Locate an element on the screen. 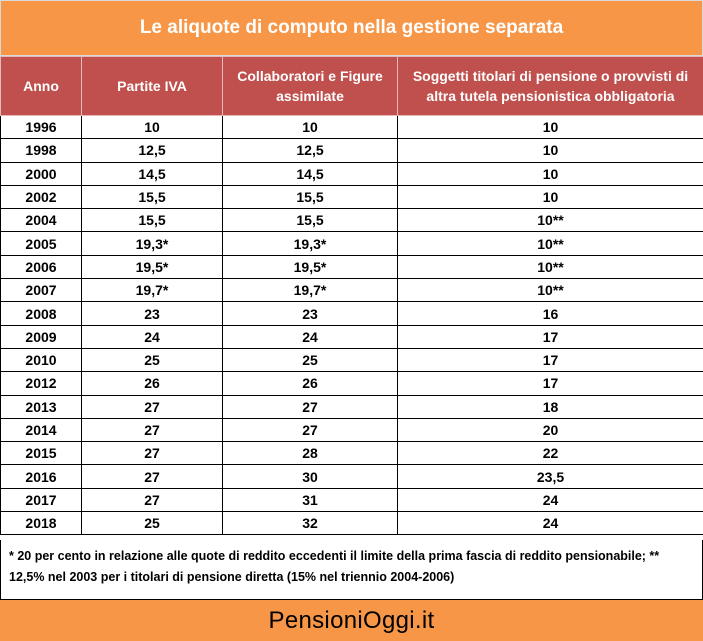  table-row: 2004 15,5 15,5 10** is located at coordinates (351, 220).